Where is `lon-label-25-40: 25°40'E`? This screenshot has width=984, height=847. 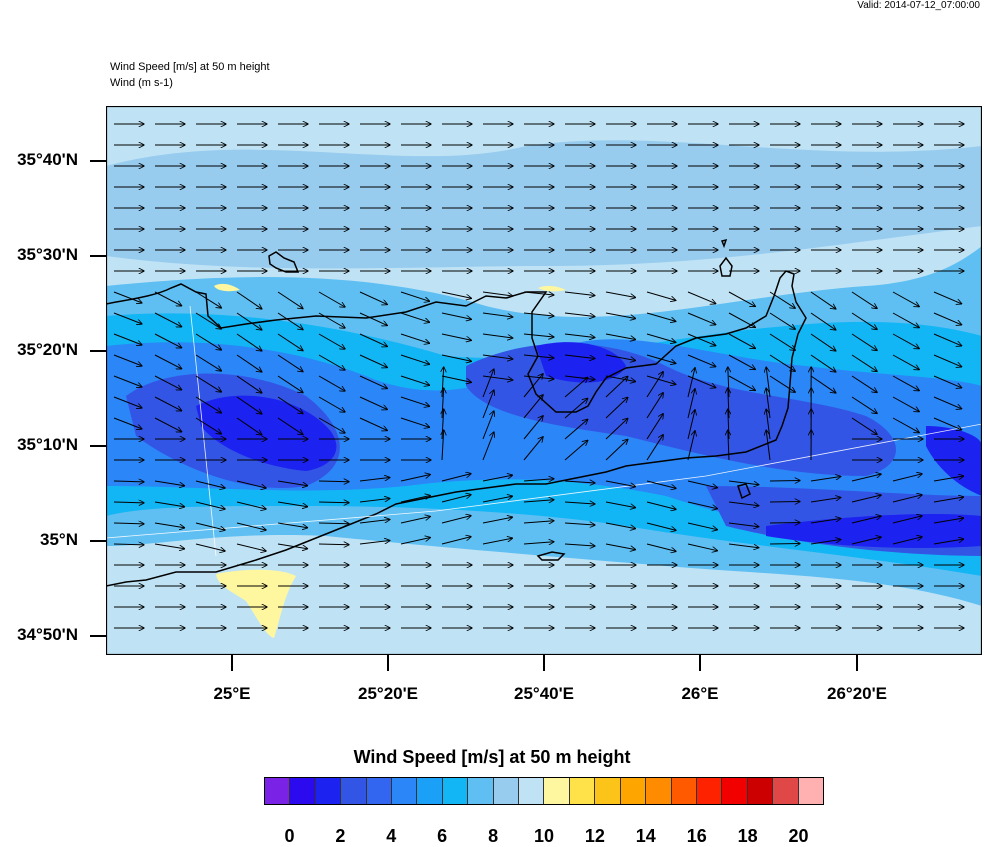 lon-label-25-40: 25°40'E is located at coordinates (544, 694).